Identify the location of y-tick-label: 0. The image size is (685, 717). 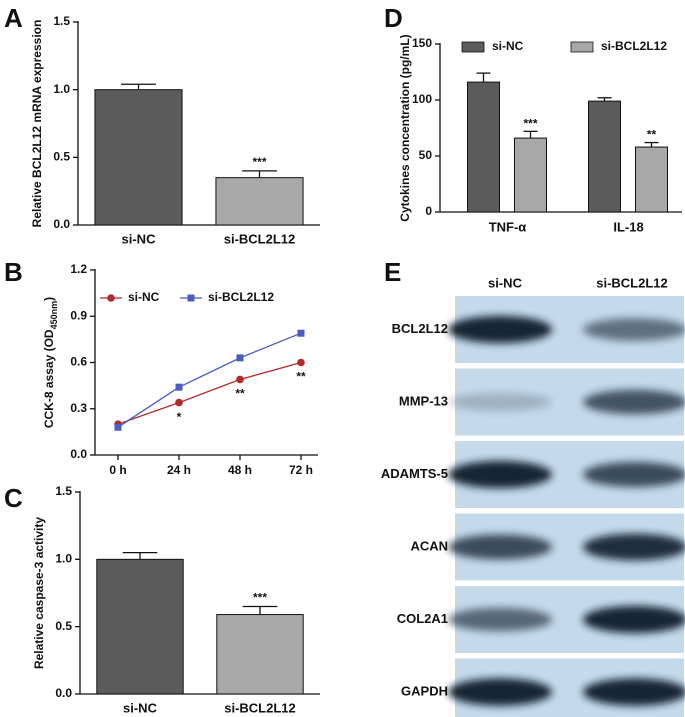
(428, 211).